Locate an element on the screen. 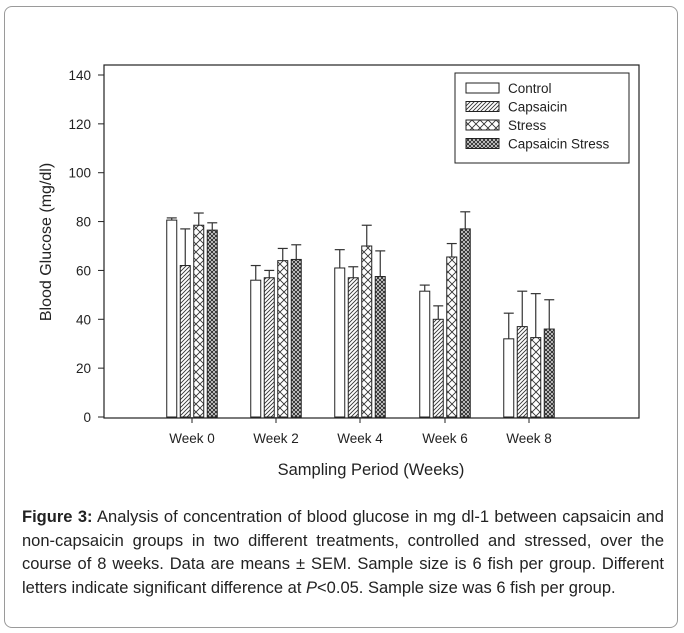 This screenshot has height=633, width=684. legend-label: Stress is located at coordinates (527, 125).